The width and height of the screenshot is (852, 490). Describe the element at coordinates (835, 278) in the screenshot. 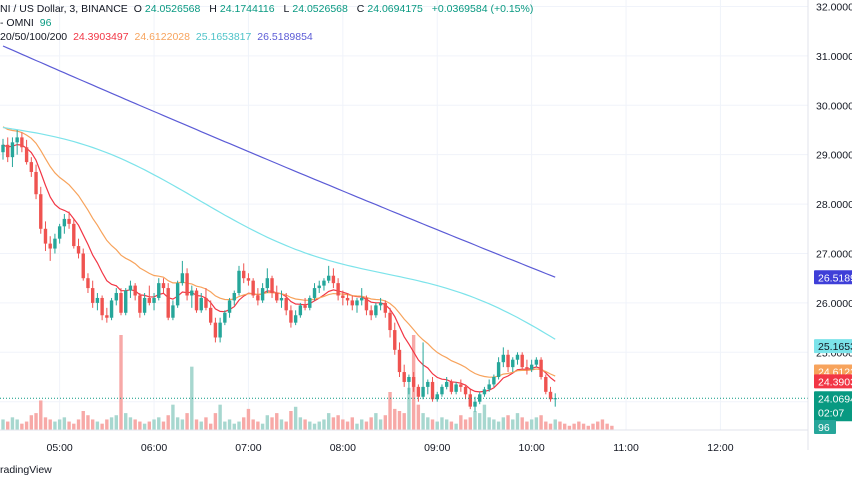

I see `price-label-ma200: 26.5189` at that location.